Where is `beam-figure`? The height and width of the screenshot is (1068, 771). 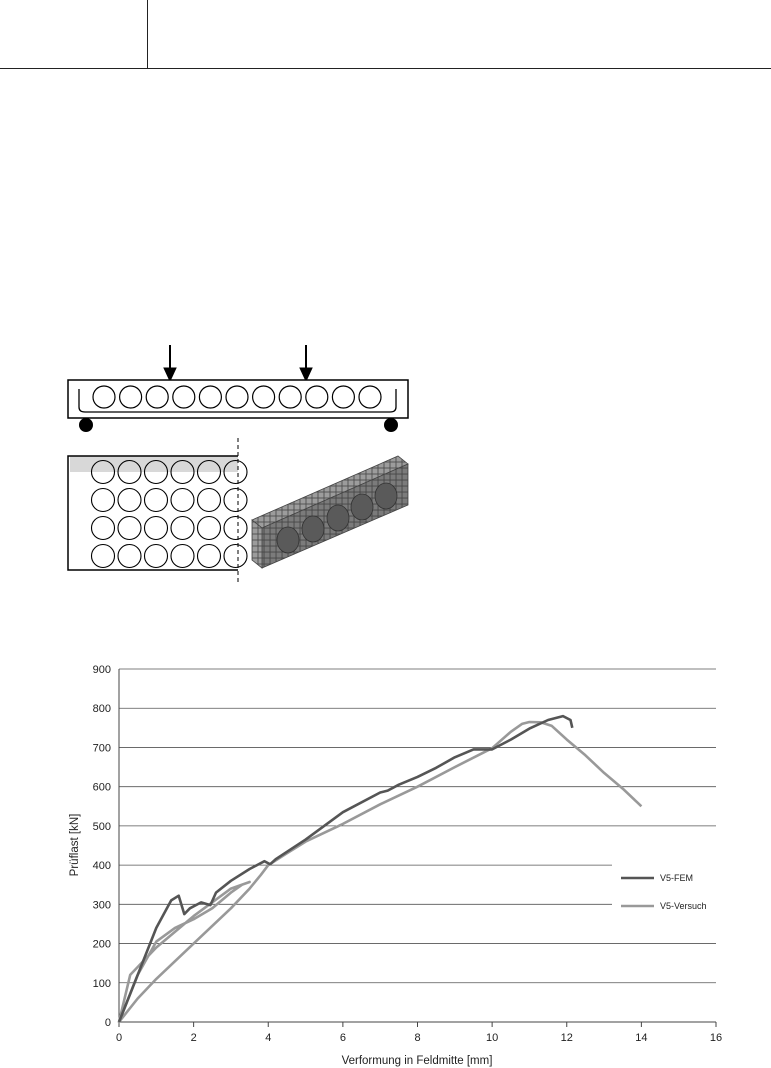
beam-figure is located at coordinates (238, 464).